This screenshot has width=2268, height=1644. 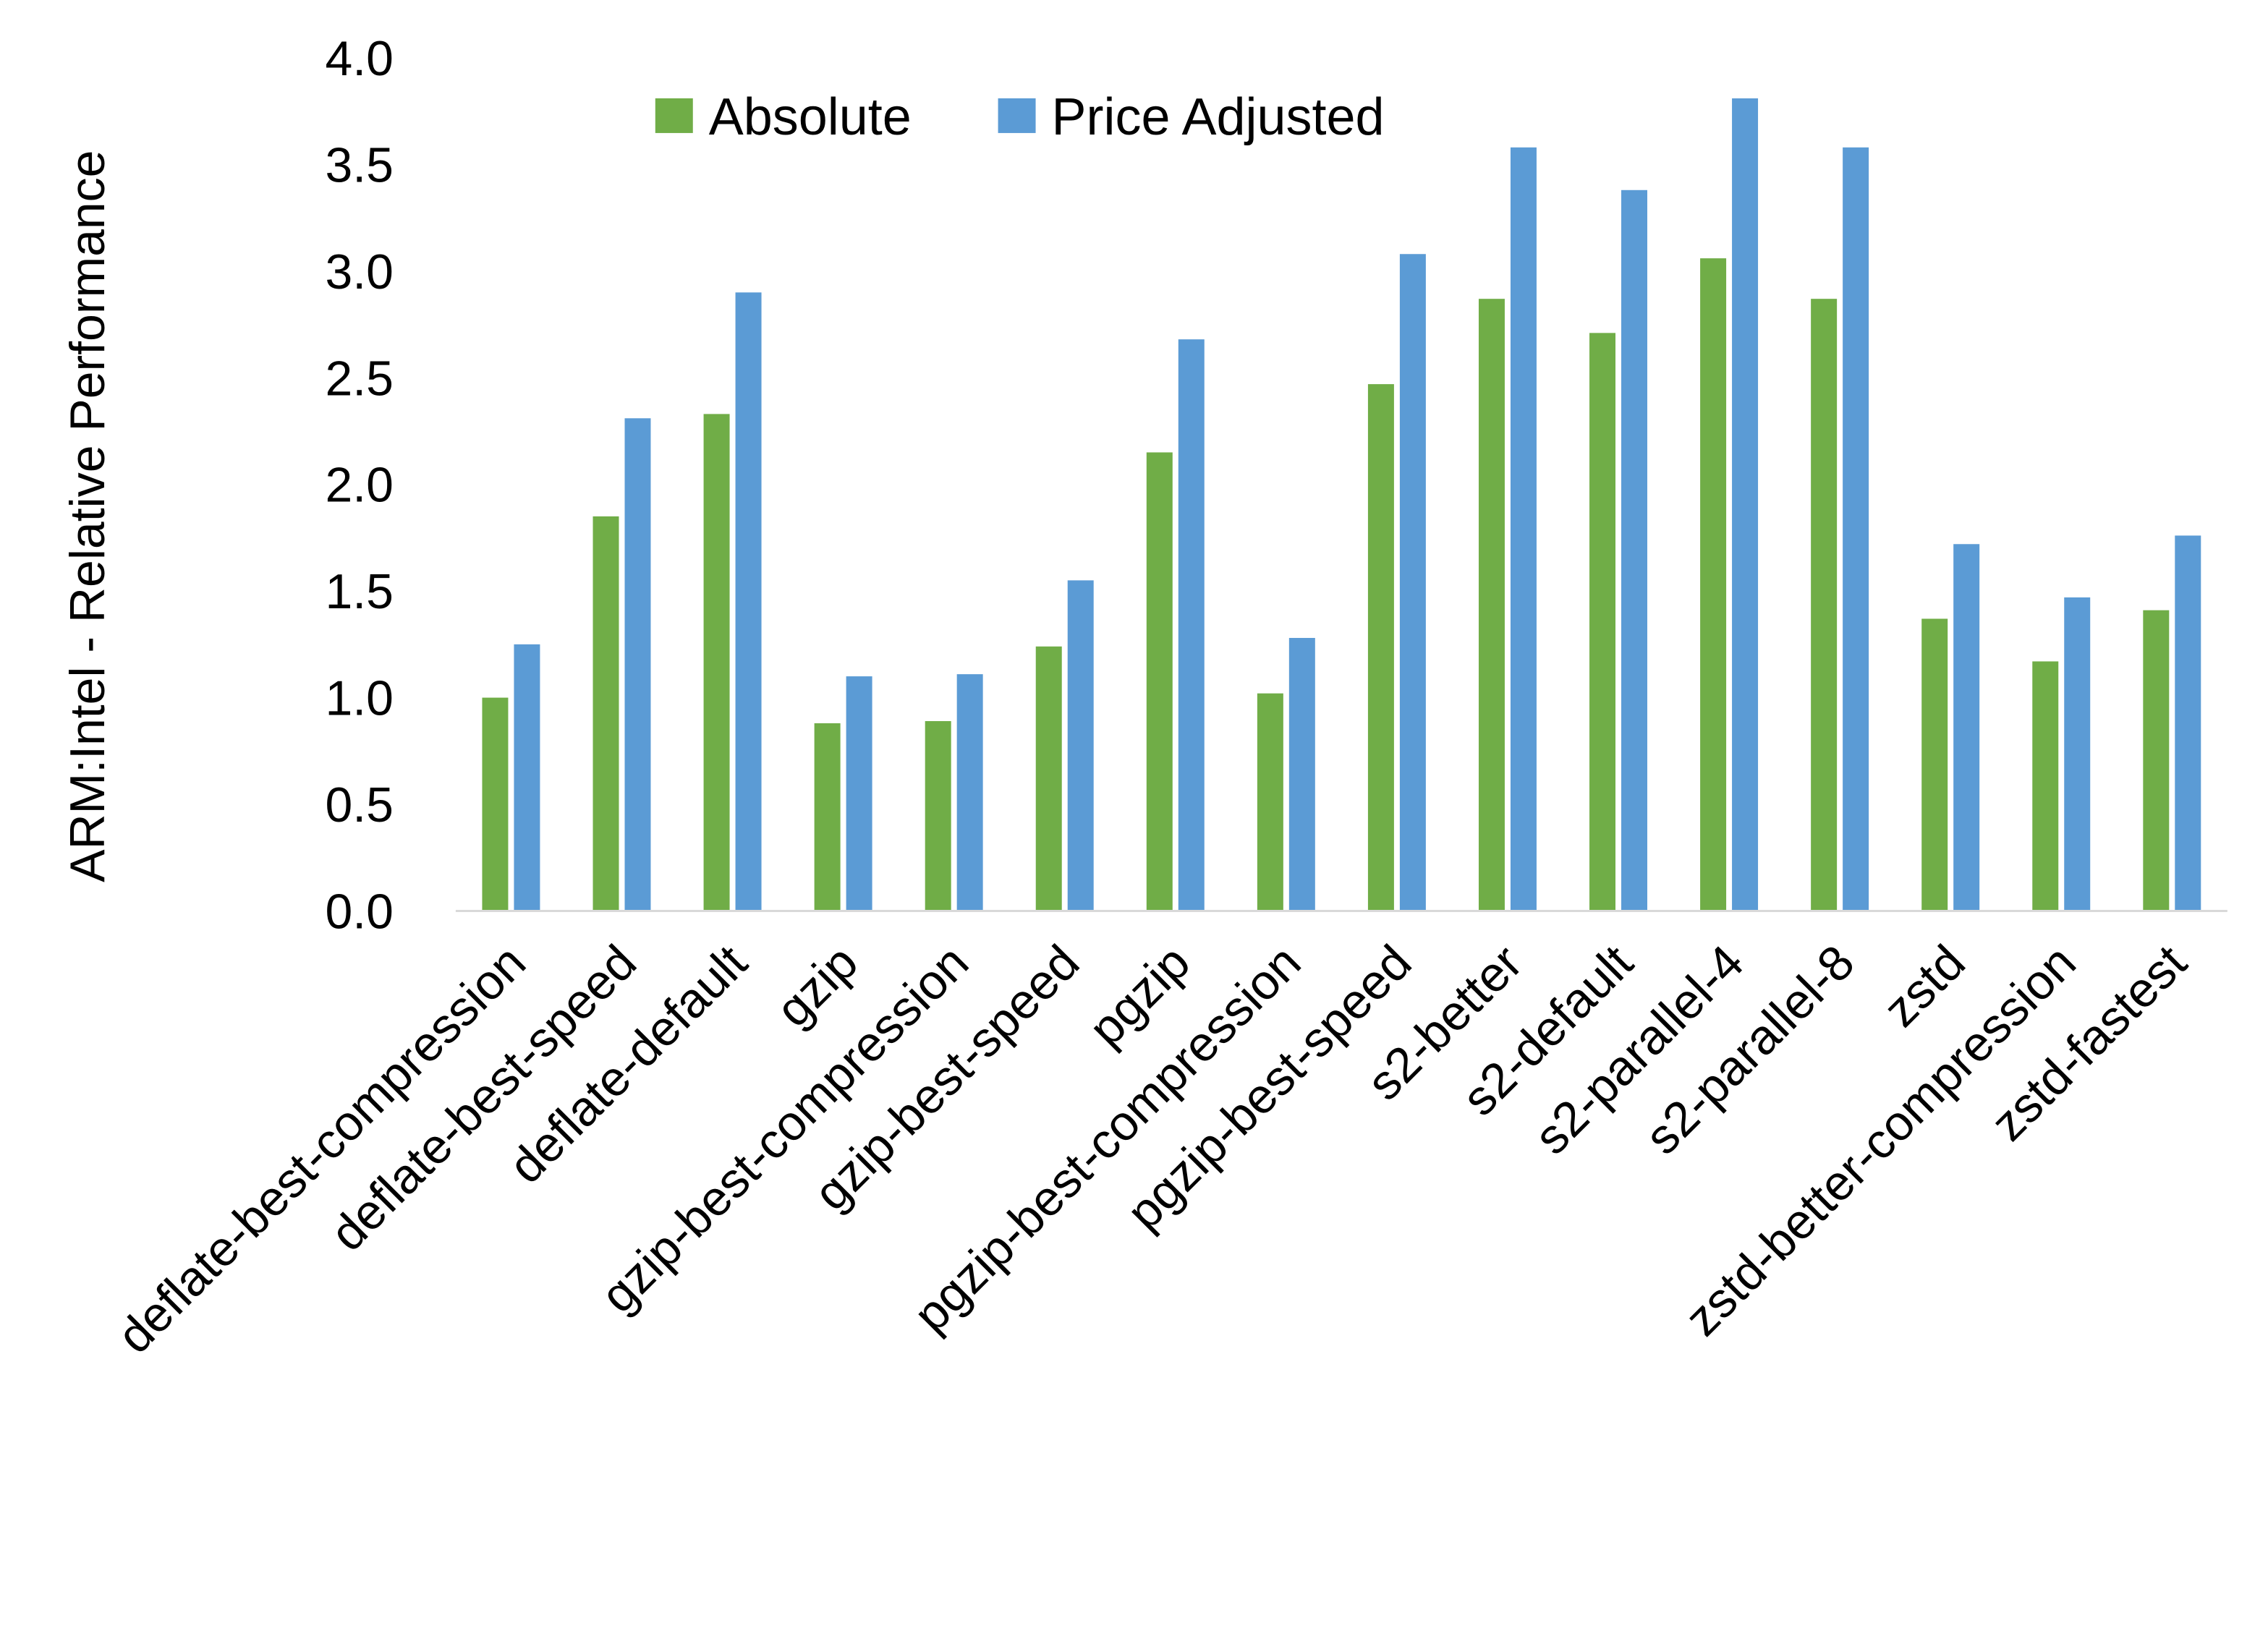 I want to click on bar-absolute-deflate-best-speed, so click(x=606, y=713).